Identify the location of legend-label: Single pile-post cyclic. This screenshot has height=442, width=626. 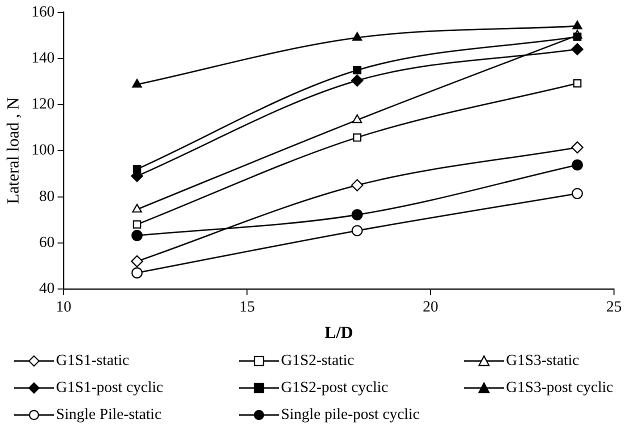
(350, 415).